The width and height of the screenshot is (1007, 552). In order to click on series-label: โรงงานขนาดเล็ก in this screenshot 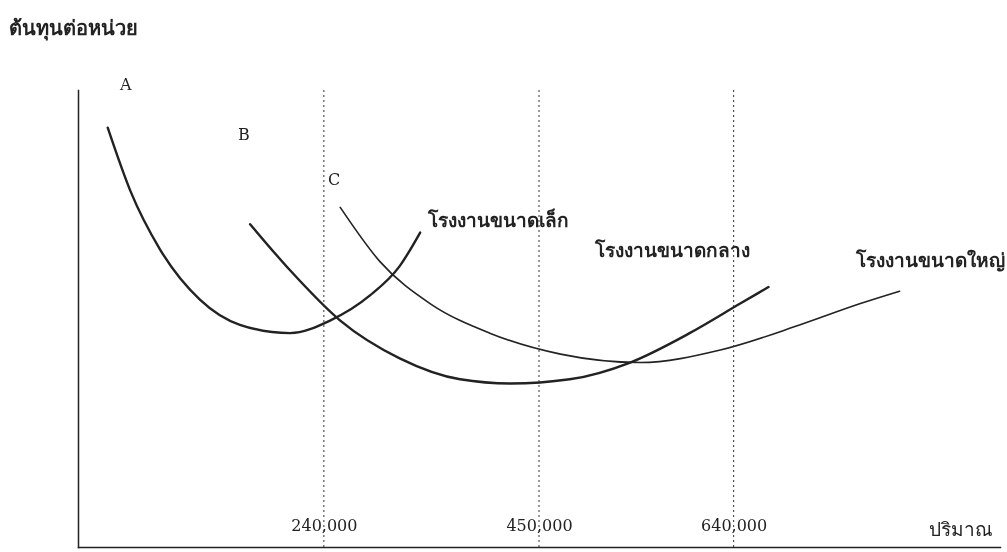, I will do `click(498, 219)`.